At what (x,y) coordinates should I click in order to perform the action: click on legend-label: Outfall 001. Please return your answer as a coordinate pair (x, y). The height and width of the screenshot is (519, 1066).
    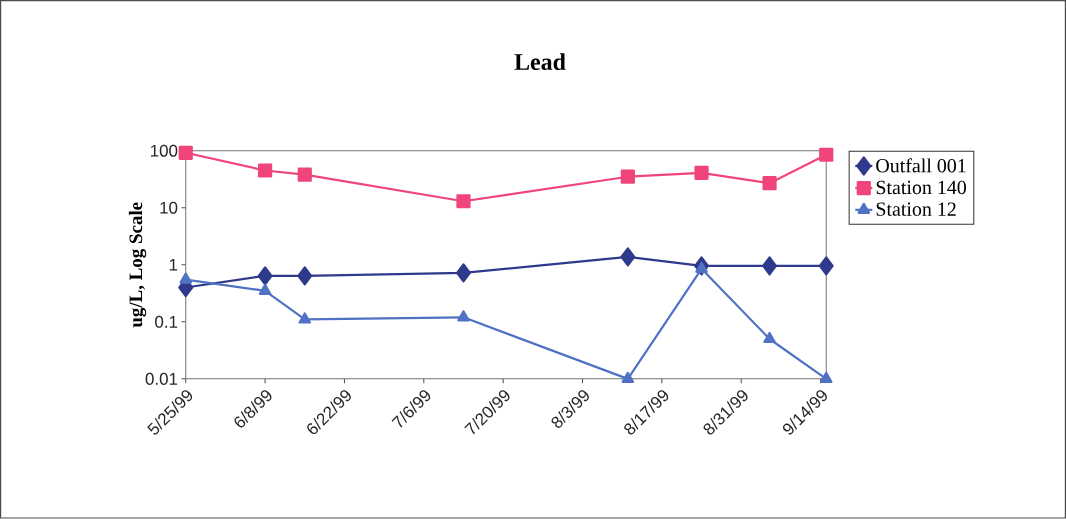
    Looking at the image, I should click on (921, 165).